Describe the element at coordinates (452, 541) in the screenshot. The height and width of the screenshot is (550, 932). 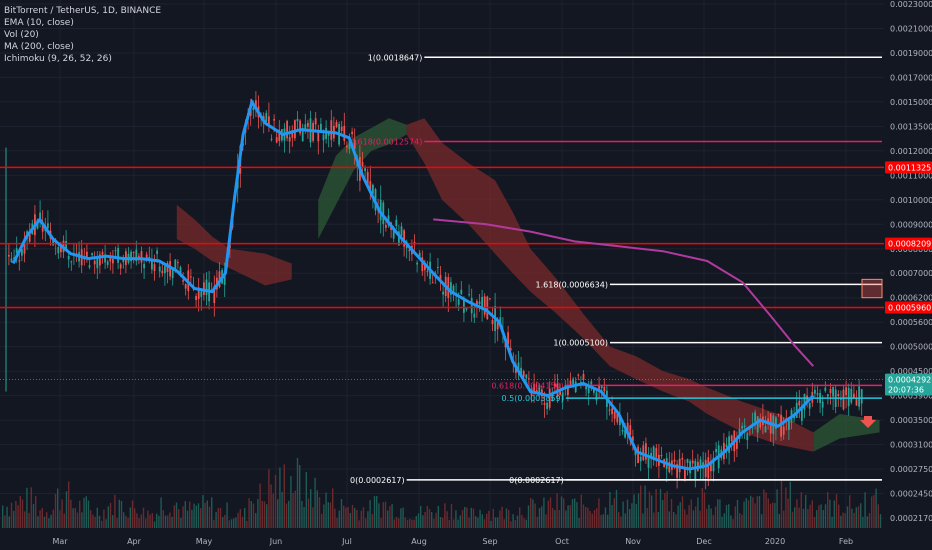
I see `time-axis: Mar Apr May Jun Jul Aug Sep Oct Nov Dec 2020 Feb` at that location.